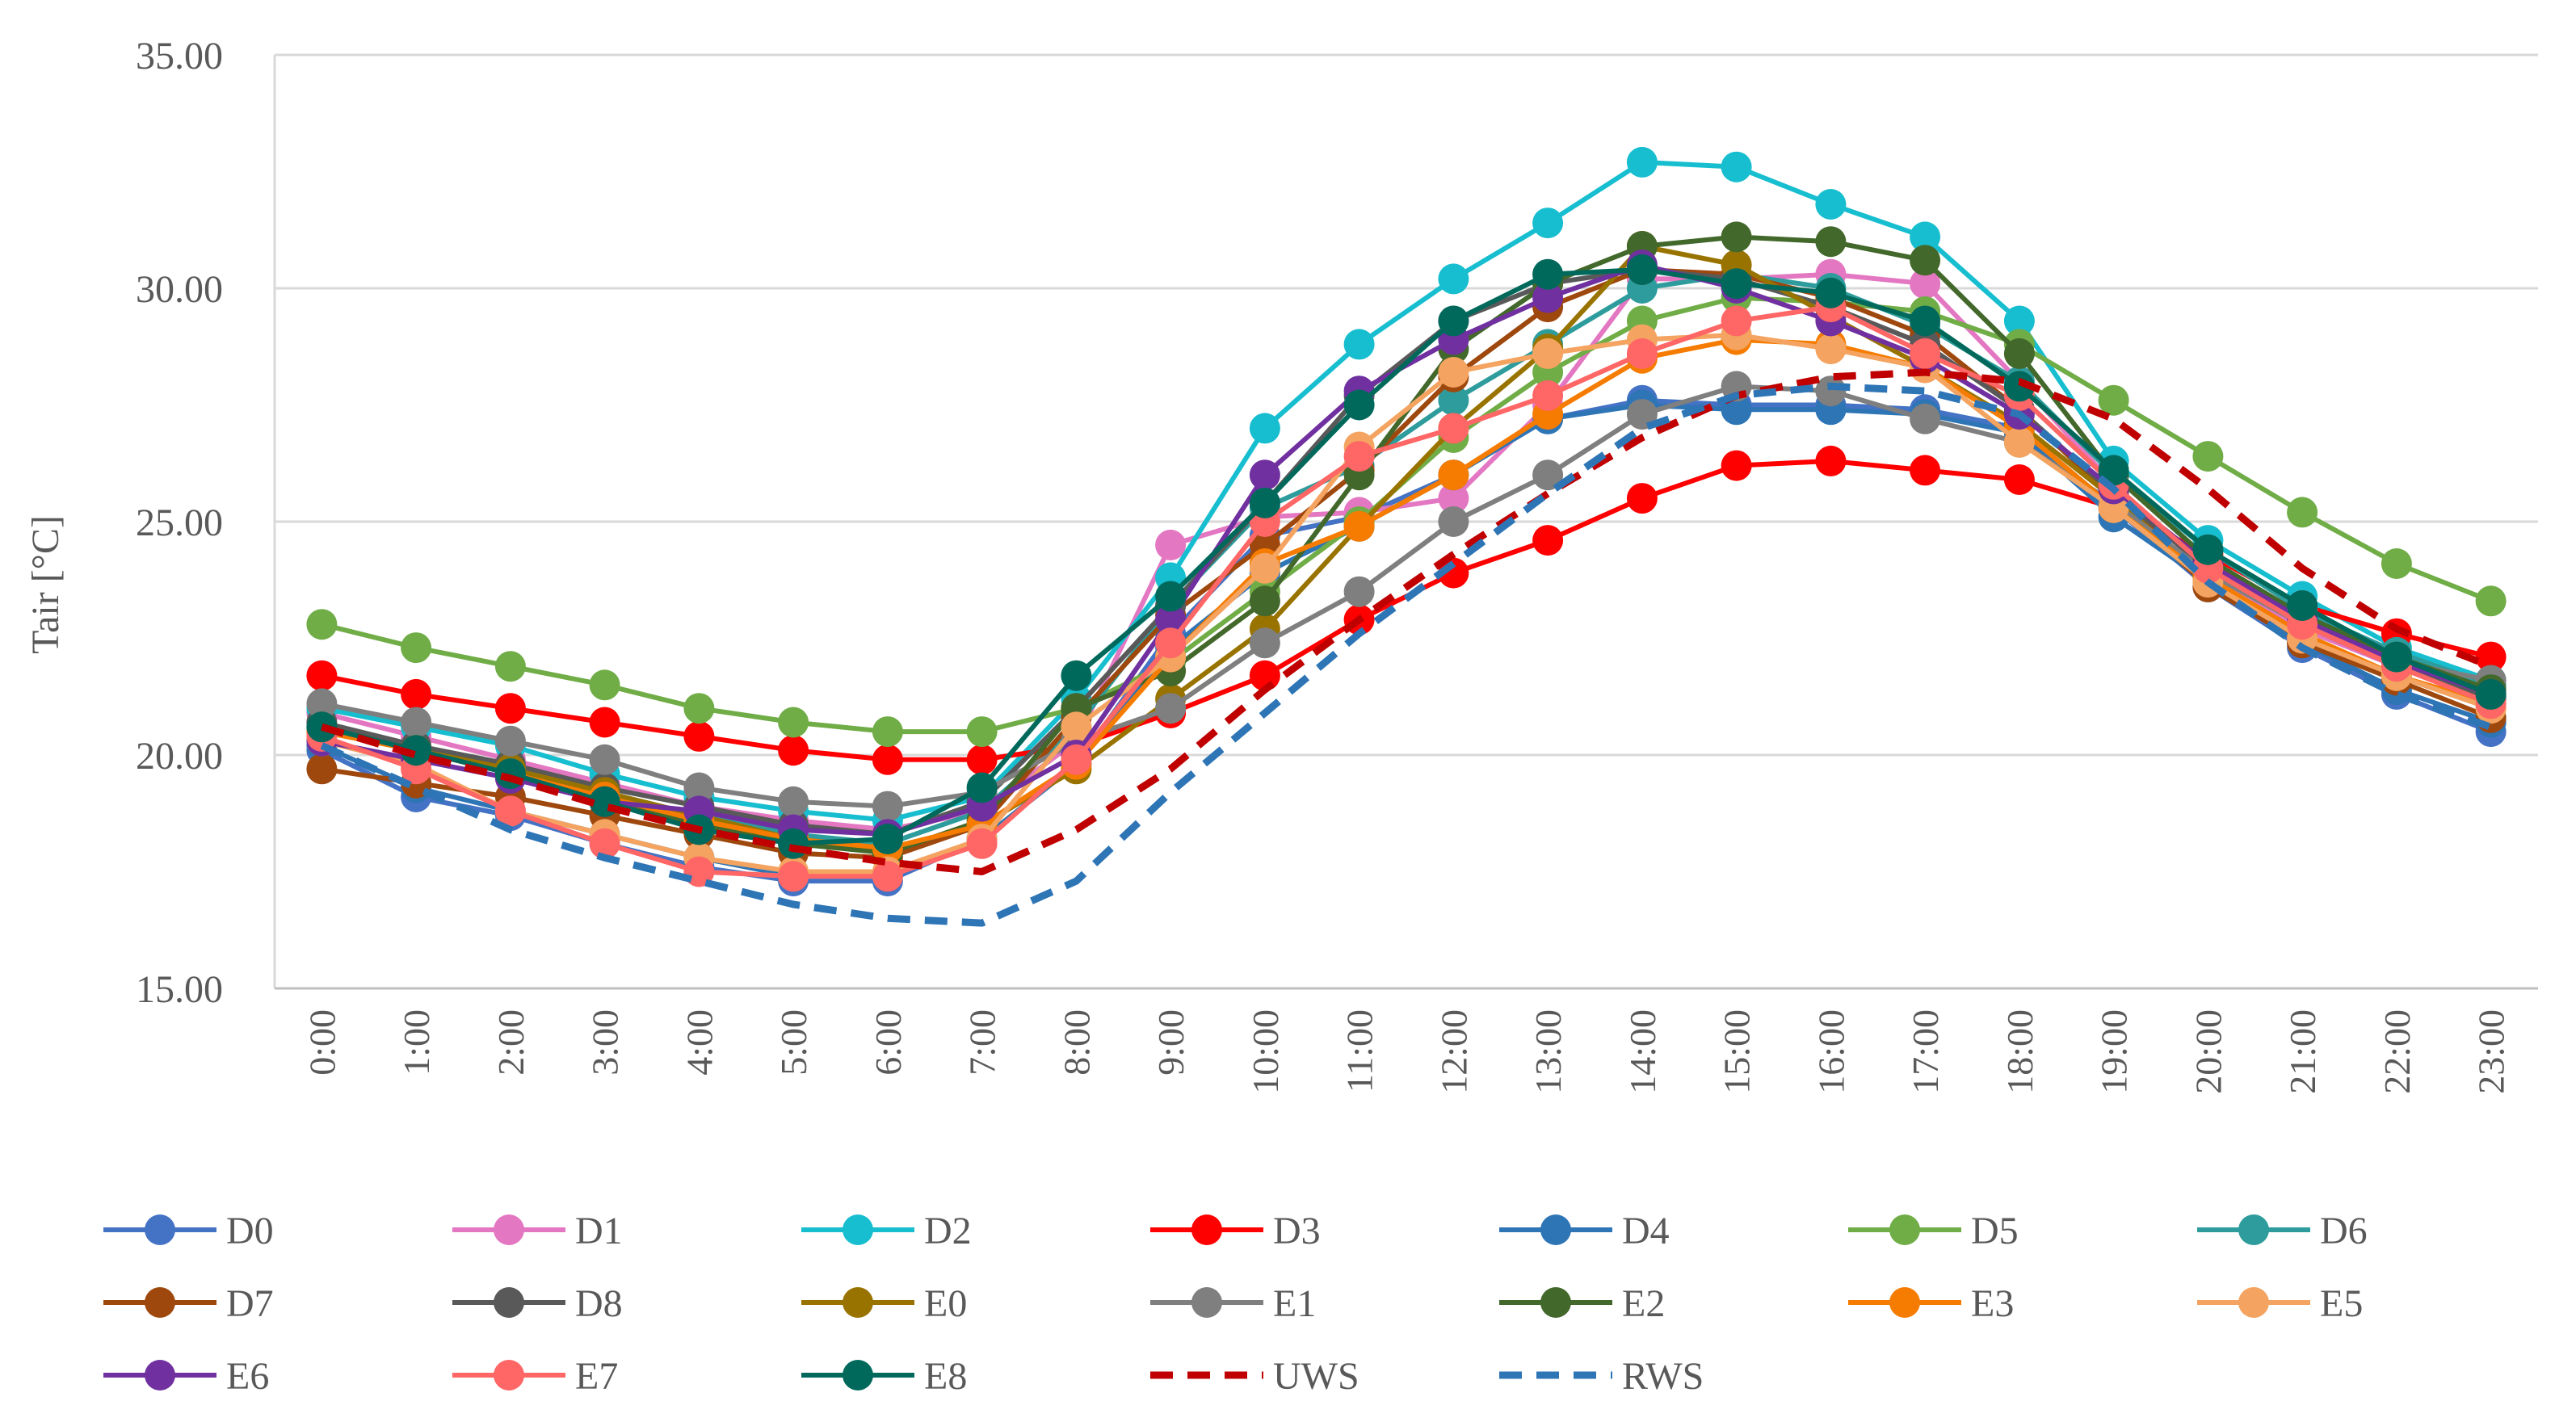  Describe the element at coordinates (2302, 1051) in the screenshot. I see `x-tick-label: 21:00` at that location.